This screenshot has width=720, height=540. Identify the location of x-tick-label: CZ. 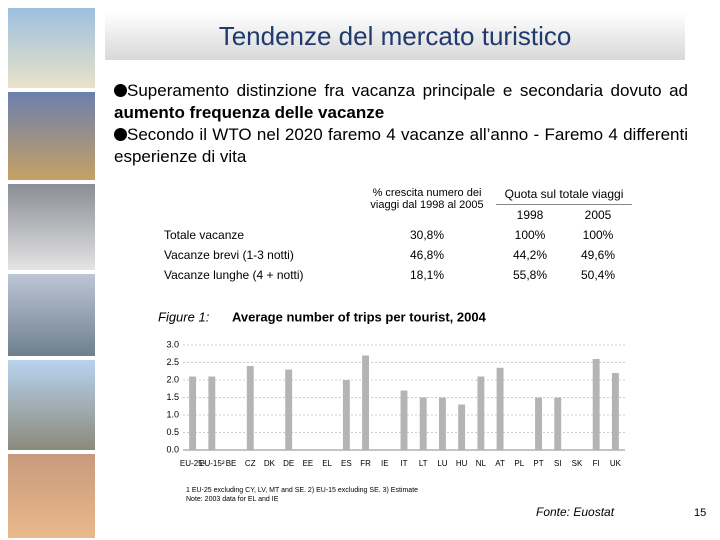
(250, 463).